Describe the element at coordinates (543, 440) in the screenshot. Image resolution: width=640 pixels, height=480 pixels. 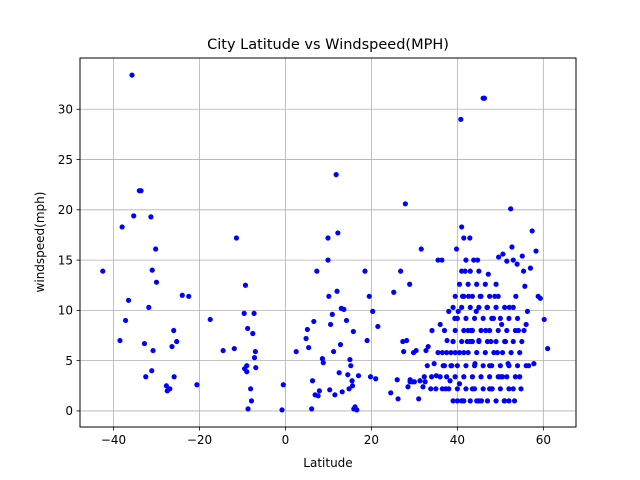
I see `x-tick-label: 60` at that location.